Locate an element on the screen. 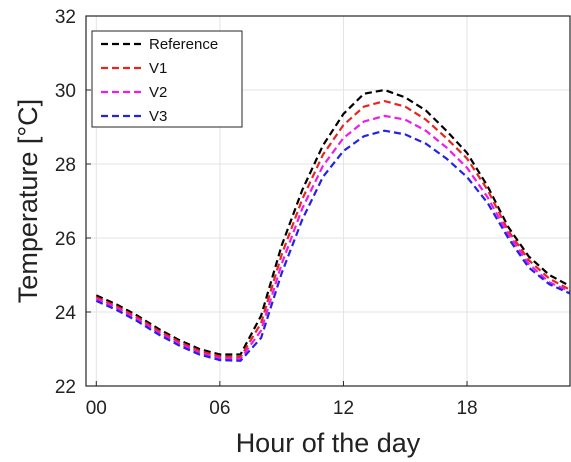  y-tick-label: 26 is located at coordinates (65, 239).